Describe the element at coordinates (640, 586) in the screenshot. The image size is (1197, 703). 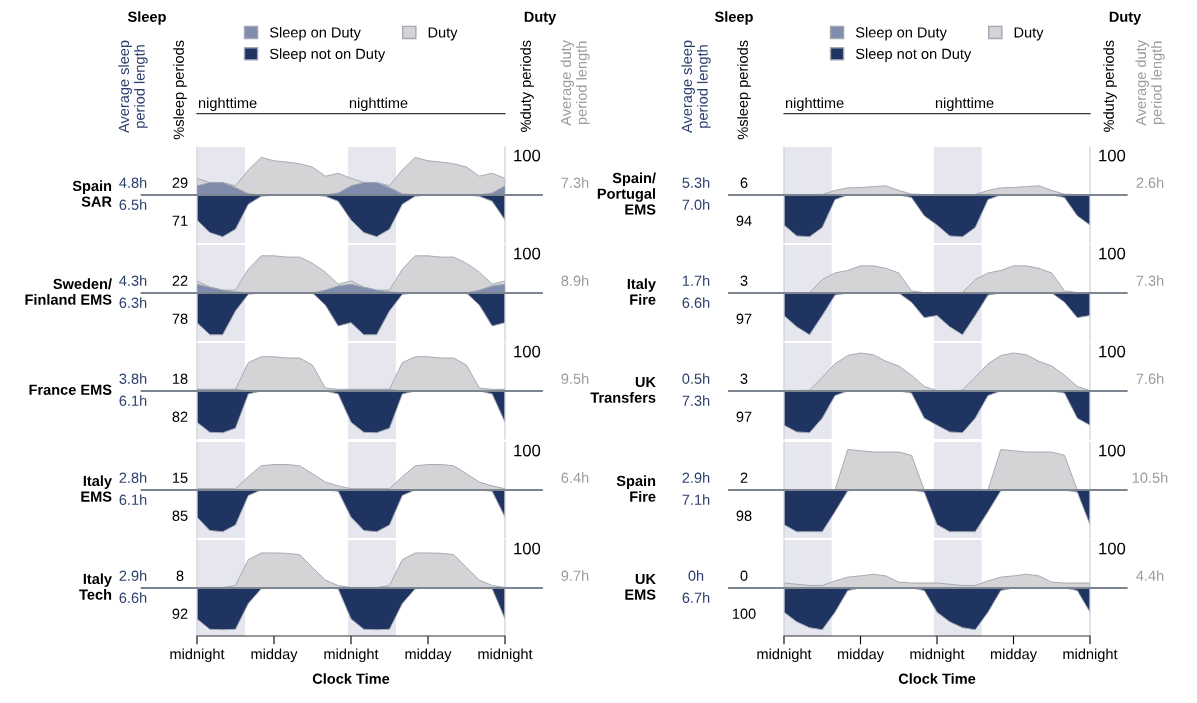
I see `text: UK EMS` at that location.